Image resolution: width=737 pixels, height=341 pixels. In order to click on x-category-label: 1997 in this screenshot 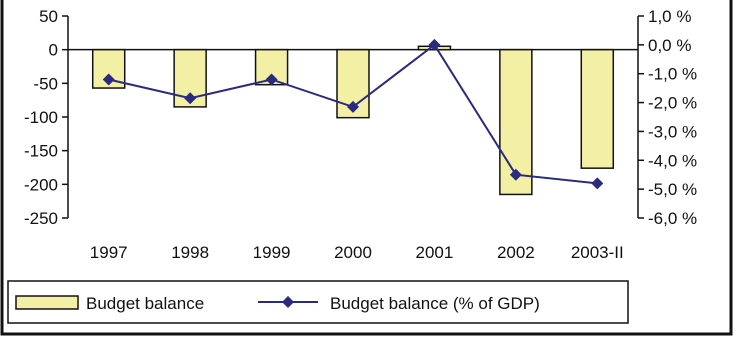, I will do `click(109, 252)`.